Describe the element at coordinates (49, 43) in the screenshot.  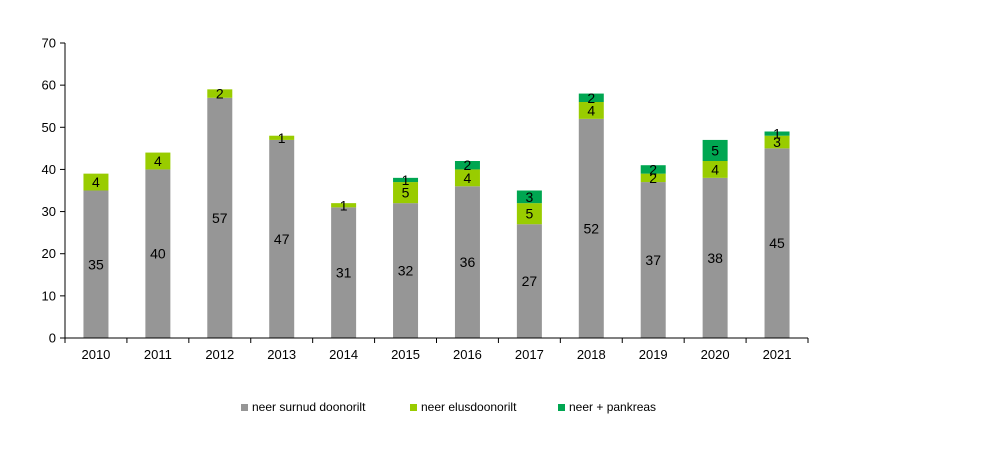
I see `y-tick-label: 70` at that location.